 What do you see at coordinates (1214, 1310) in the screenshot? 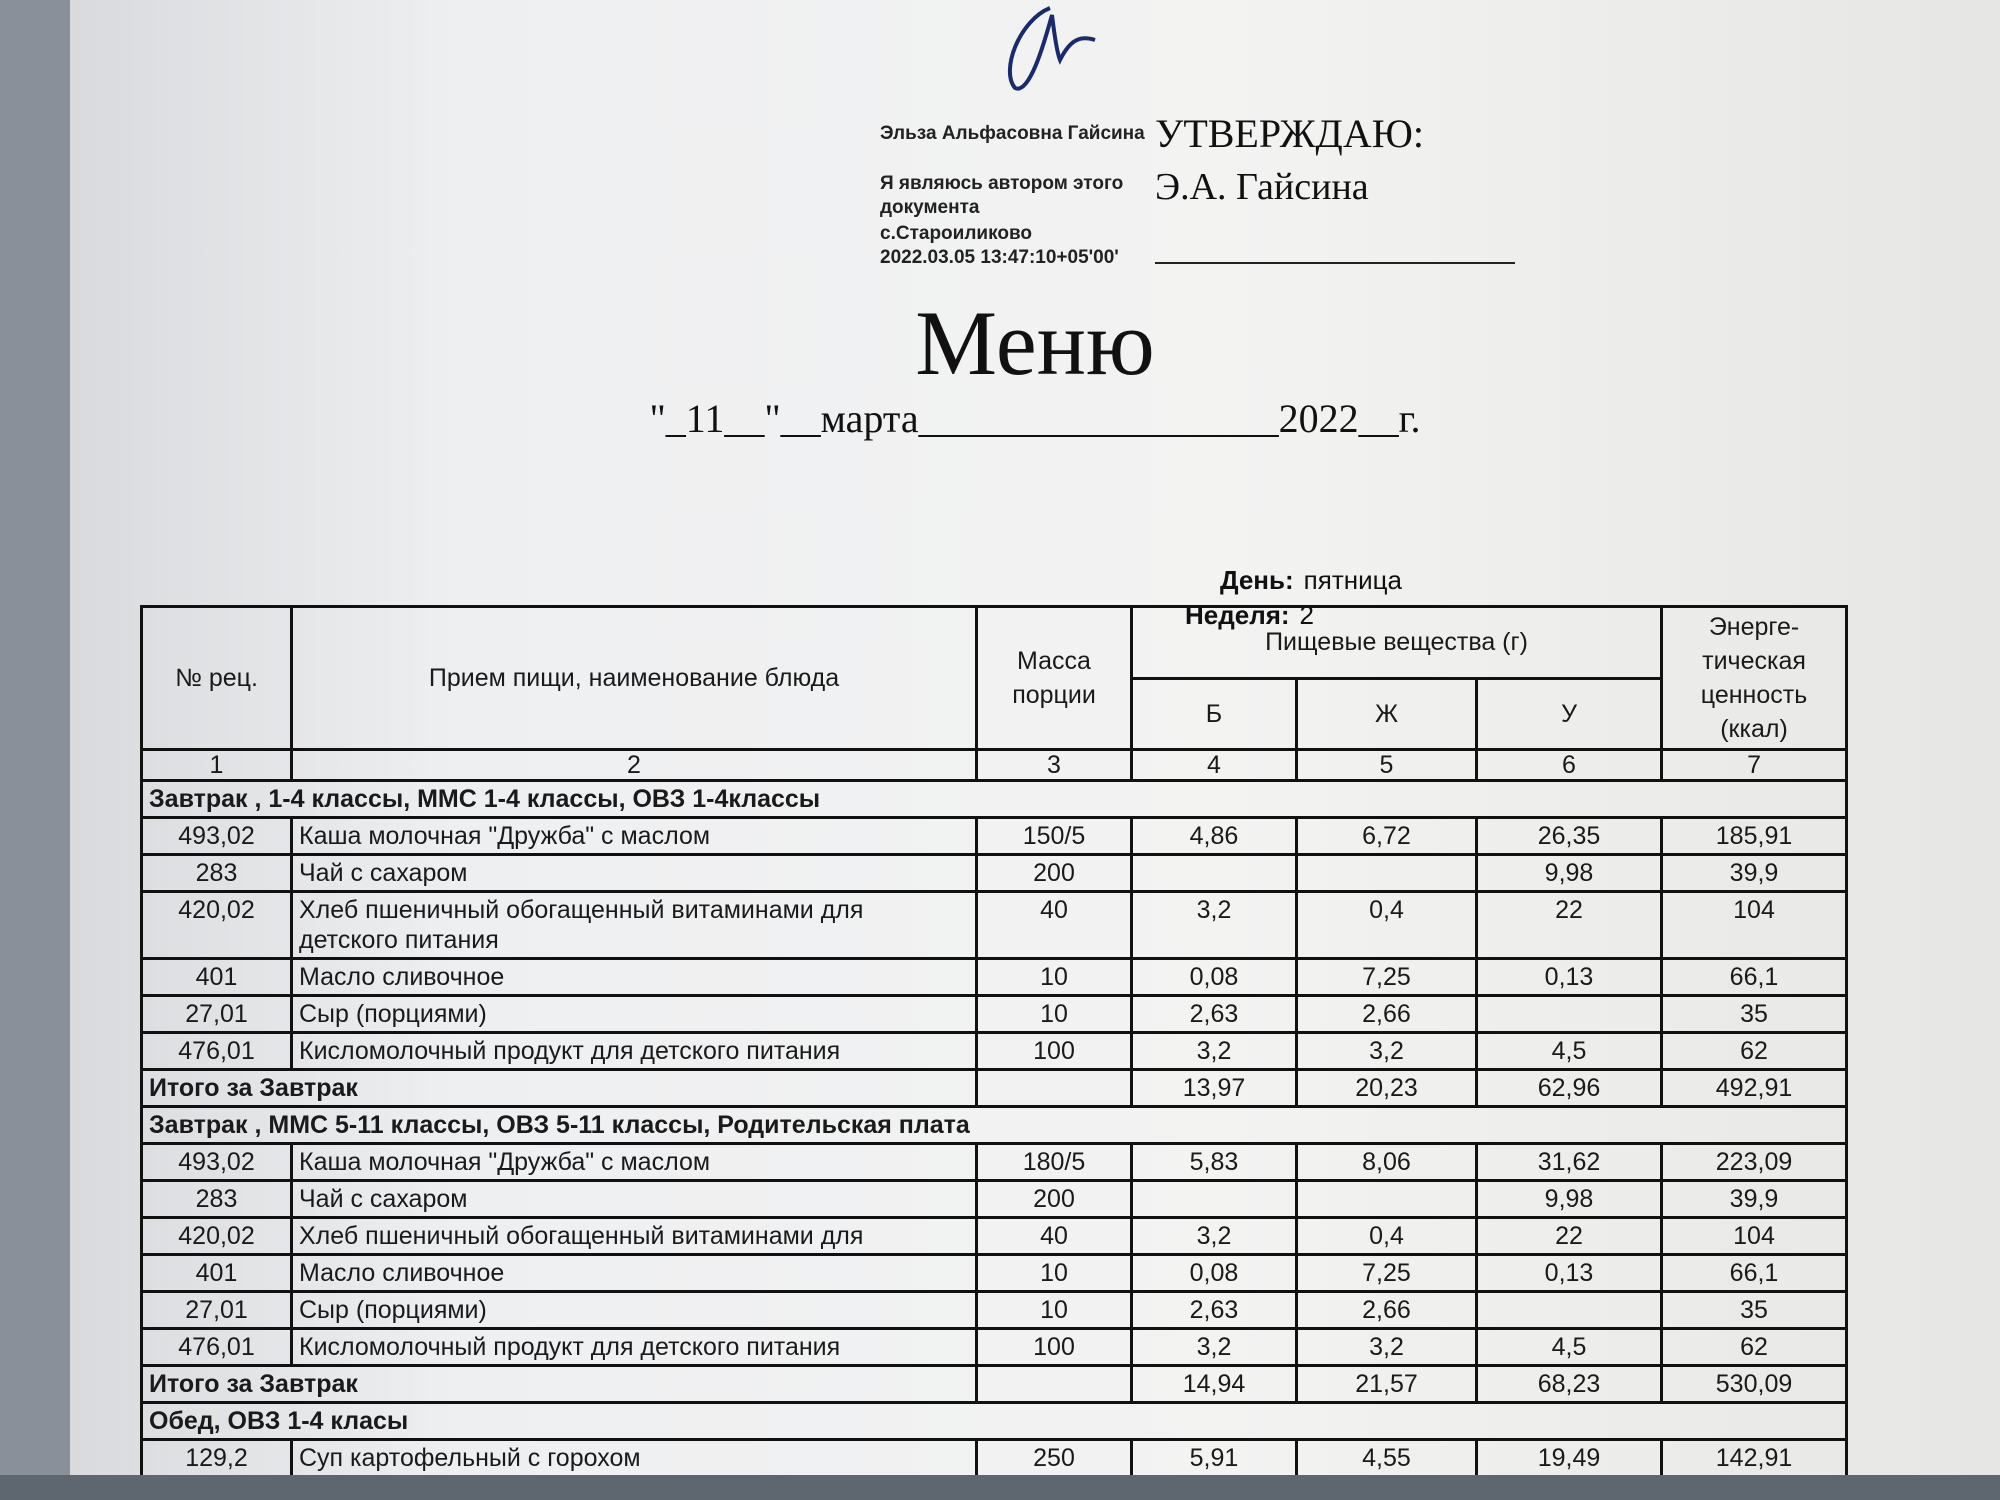
I see `protein: 2,63` at bounding box center [1214, 1310].